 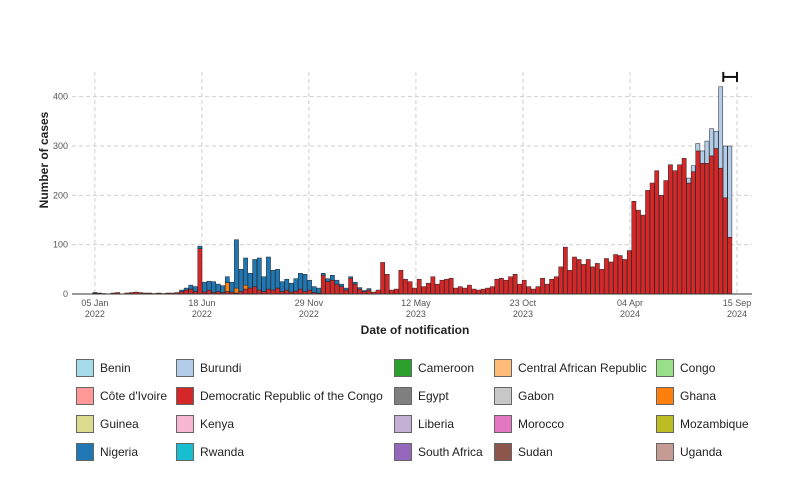 What do you see at coordinates (60, 245) in the screenshot?
I see `y-tick-label: 100` at bounding box center [60, 245].